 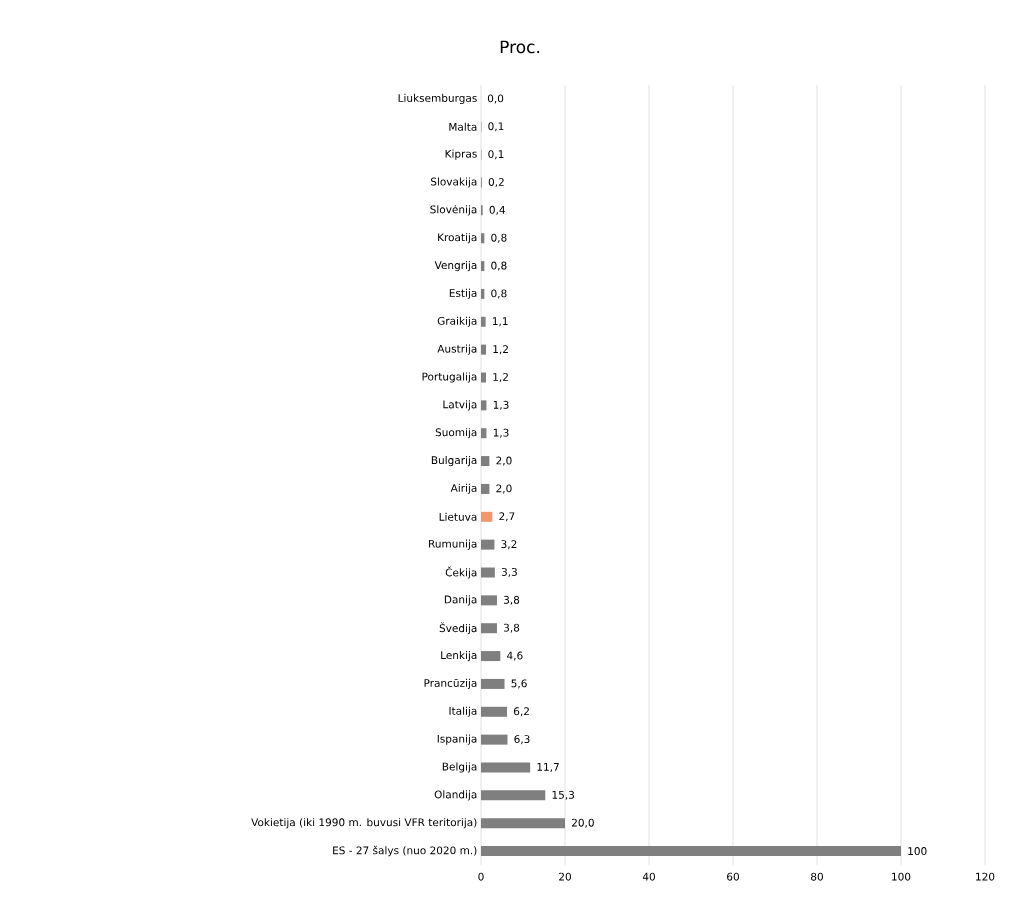 What do you see at coordinates (520, 47) in the screenshot?
I see `chart-title: Proc.` at bounding box center [520, 47].